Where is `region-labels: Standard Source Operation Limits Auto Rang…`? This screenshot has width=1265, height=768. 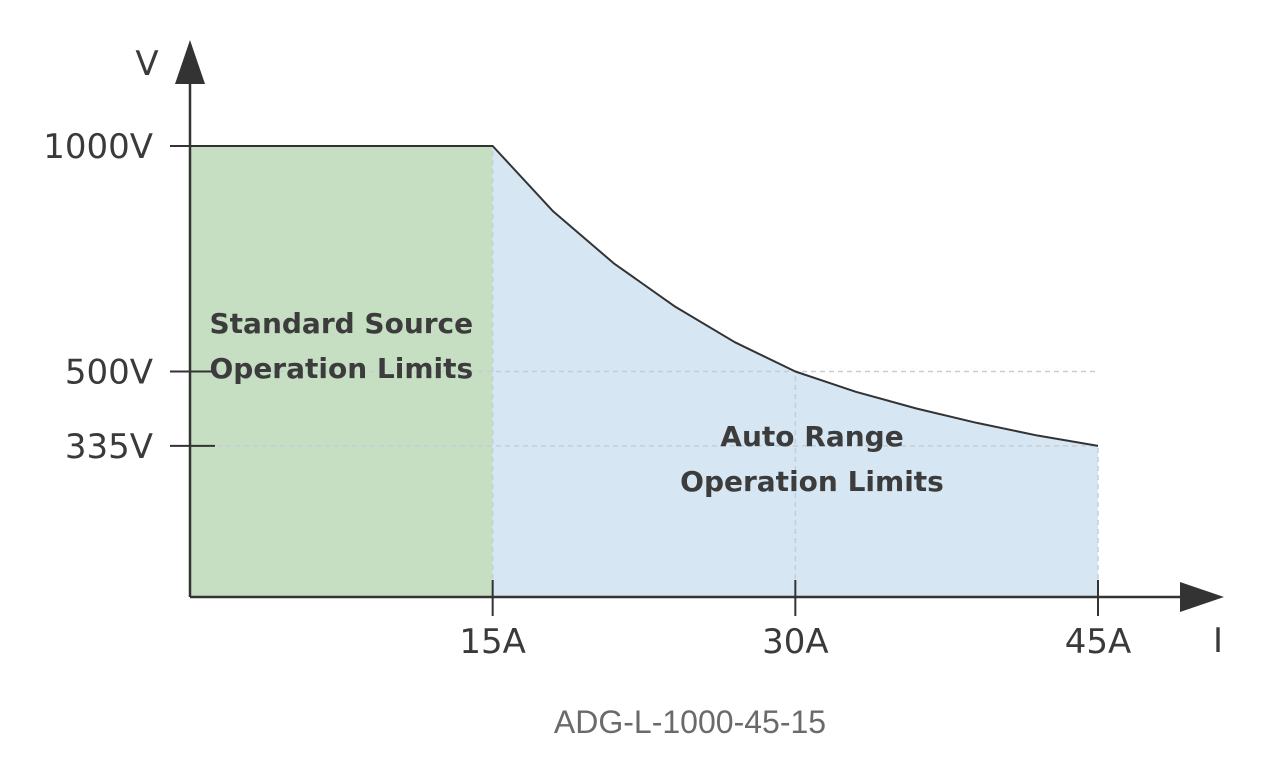
region-labels: Standard Source Operation Limits Auto Rang… is located at coordinates (576, 402).